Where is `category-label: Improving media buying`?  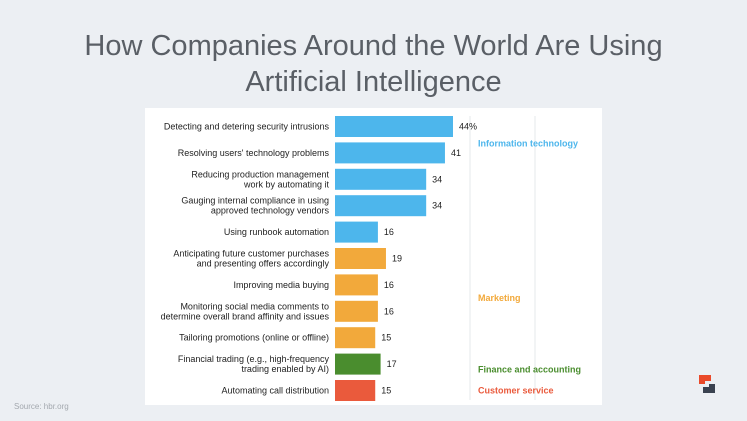
category-label: Improving media buying is located at coordinates (281, 285).